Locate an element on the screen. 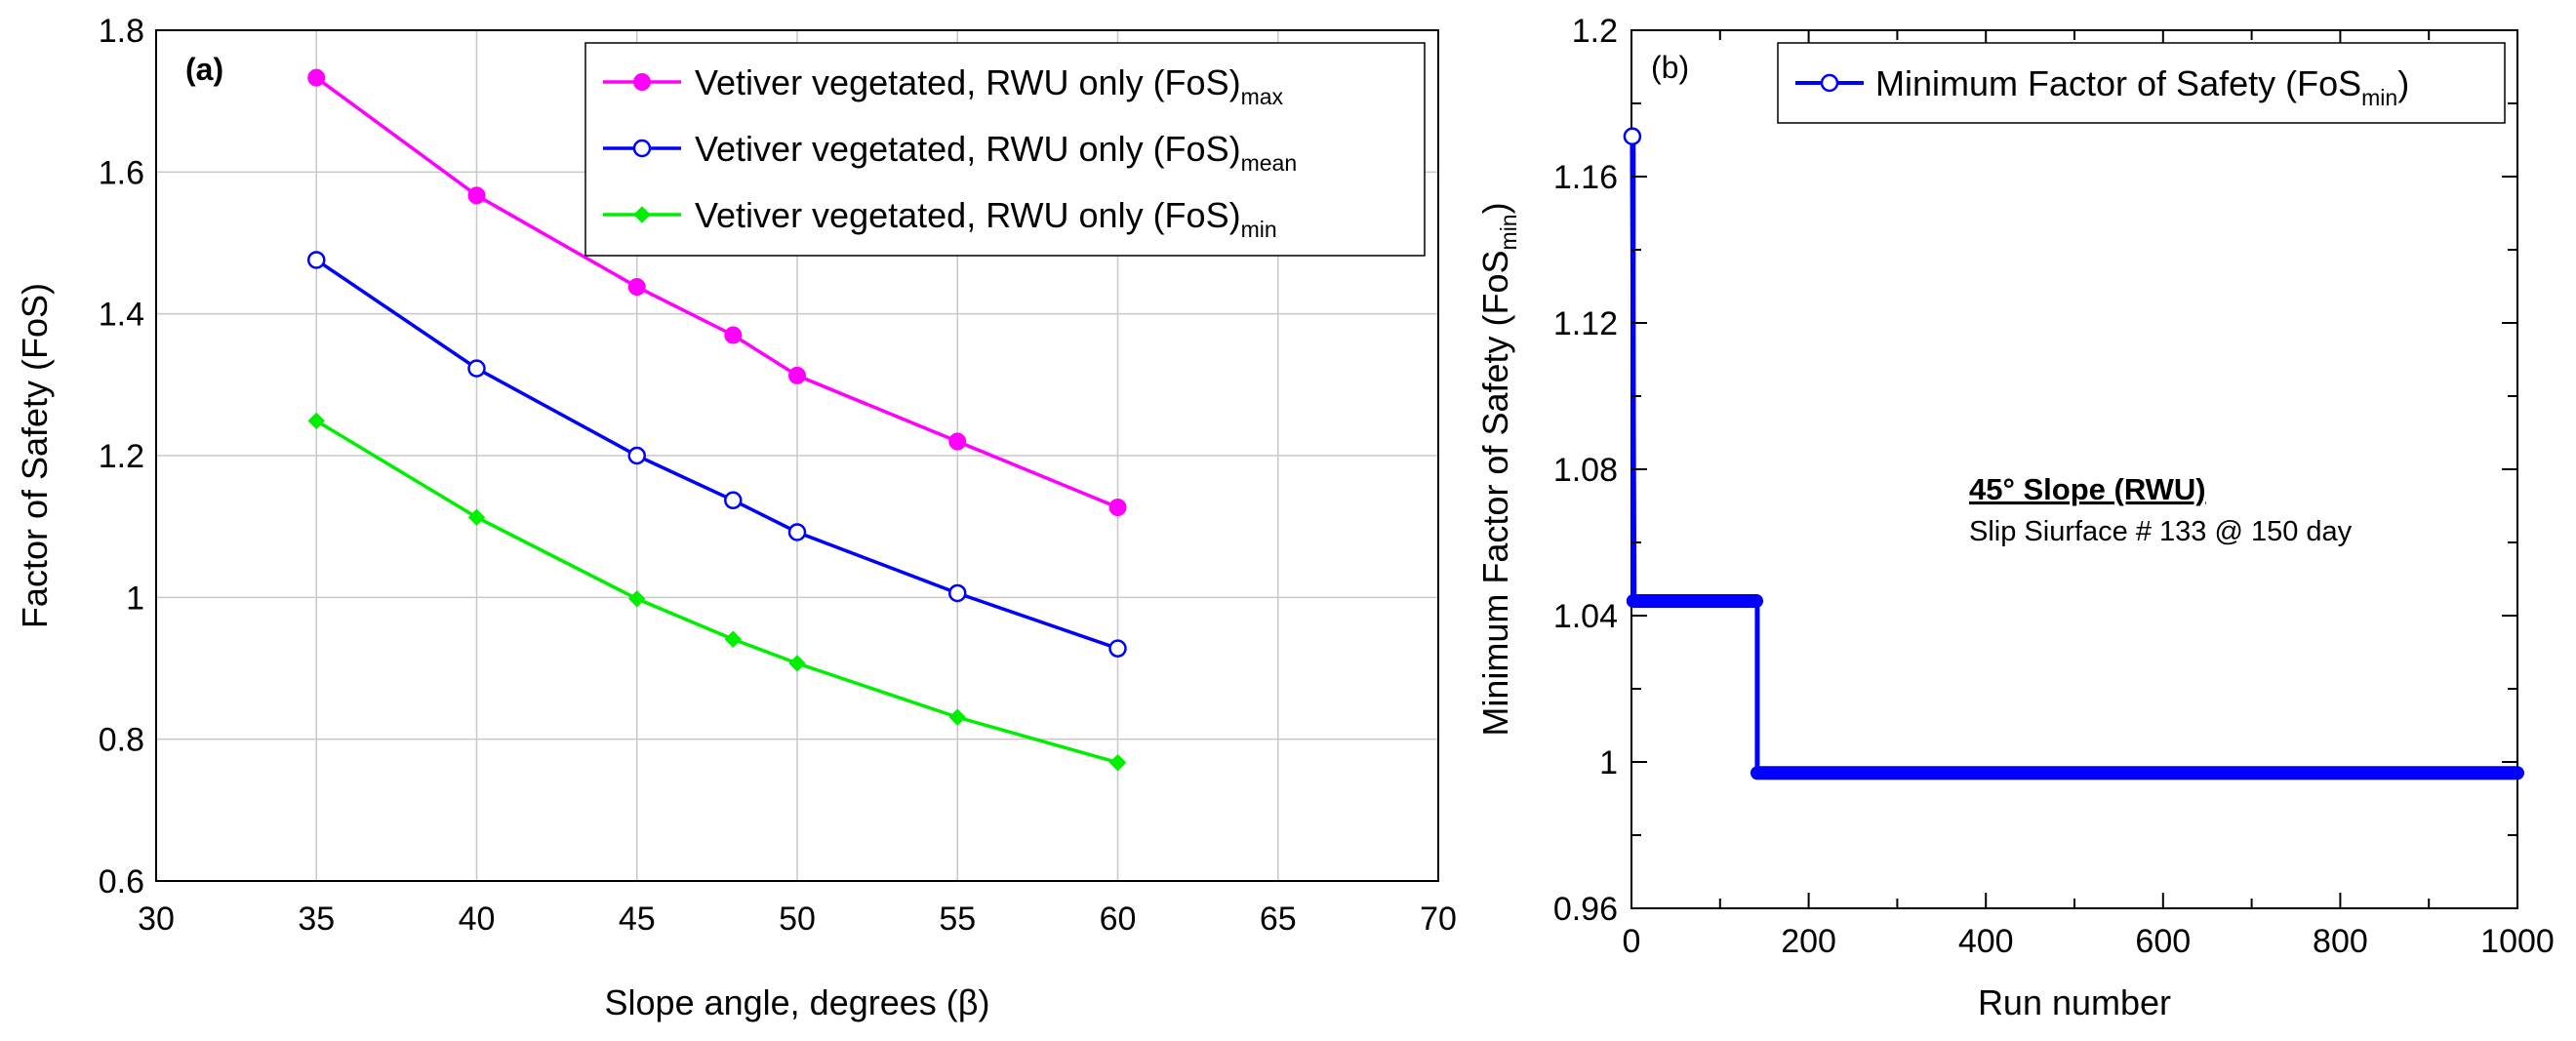 The width and height of the screenshot is (2576, 1041). x-tick-label-b: 1000 is located at coordinates (2517, 941).